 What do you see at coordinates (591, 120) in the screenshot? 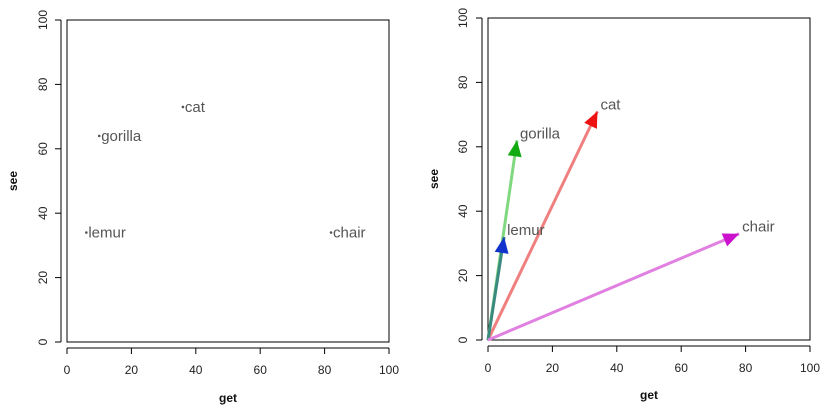
I see `arrowhead-cat` at bounding box center [591, 120].